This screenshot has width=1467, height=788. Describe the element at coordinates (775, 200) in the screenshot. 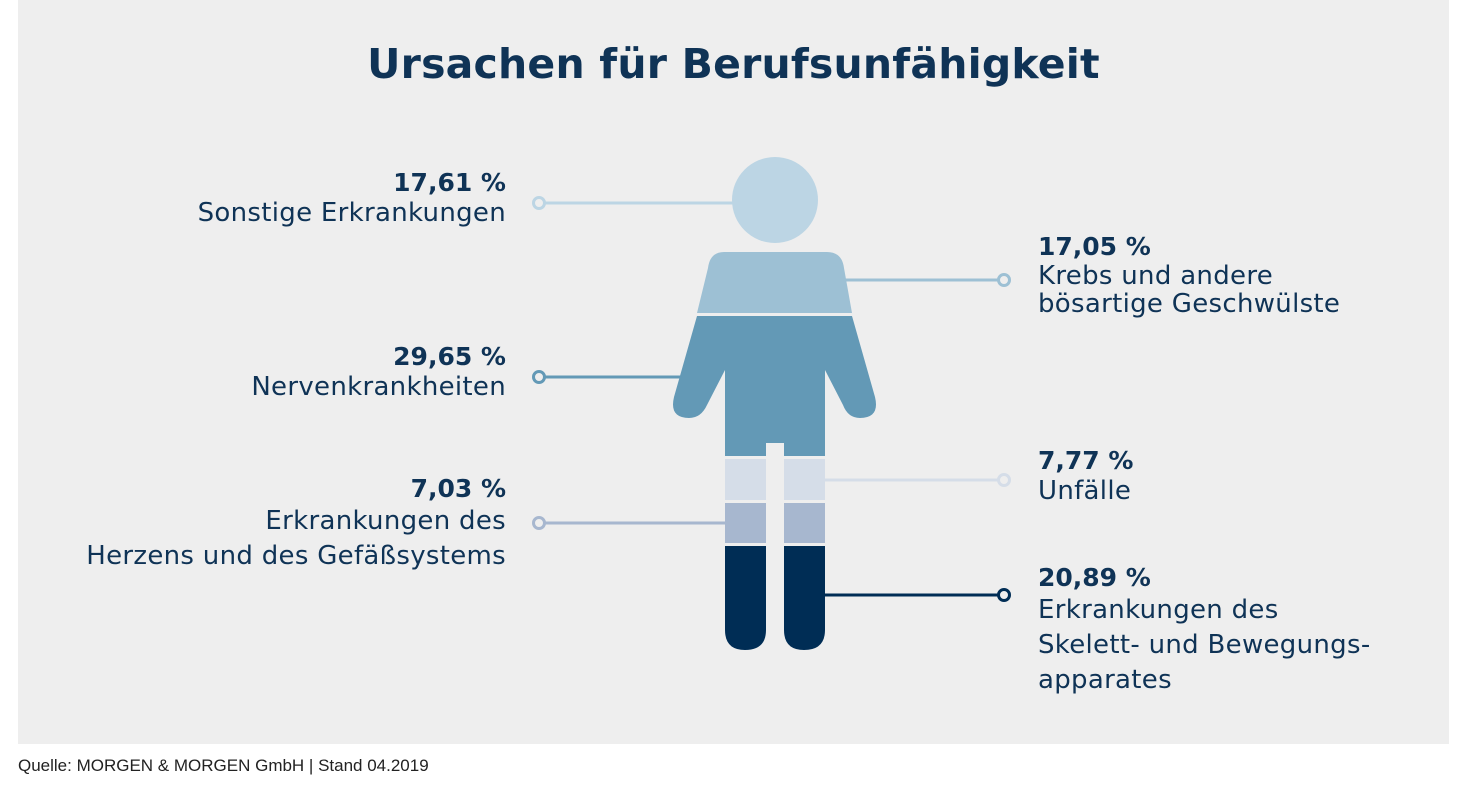

I see `segment-head-sonstige` at that location.